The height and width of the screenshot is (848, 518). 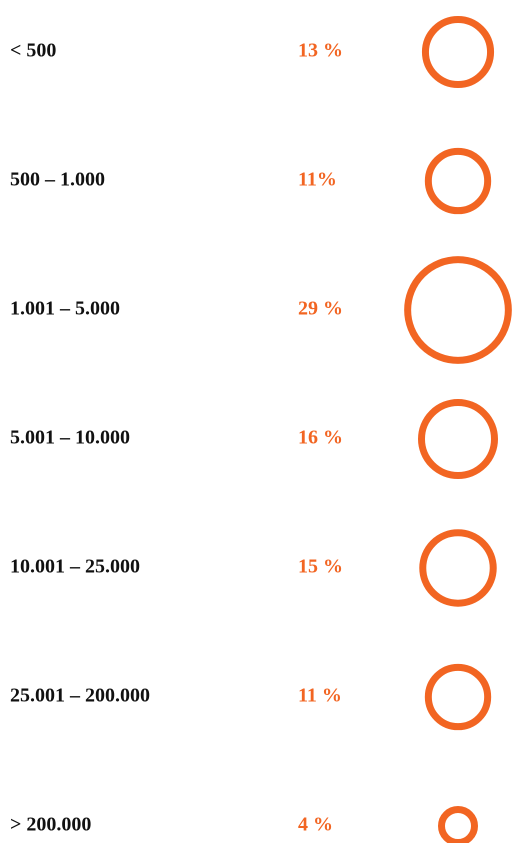 What do you see at coordinates (75, 567) in the screenshot?
I see `category-label: 10.001 – 25.000` at bounding box center [75, 567].